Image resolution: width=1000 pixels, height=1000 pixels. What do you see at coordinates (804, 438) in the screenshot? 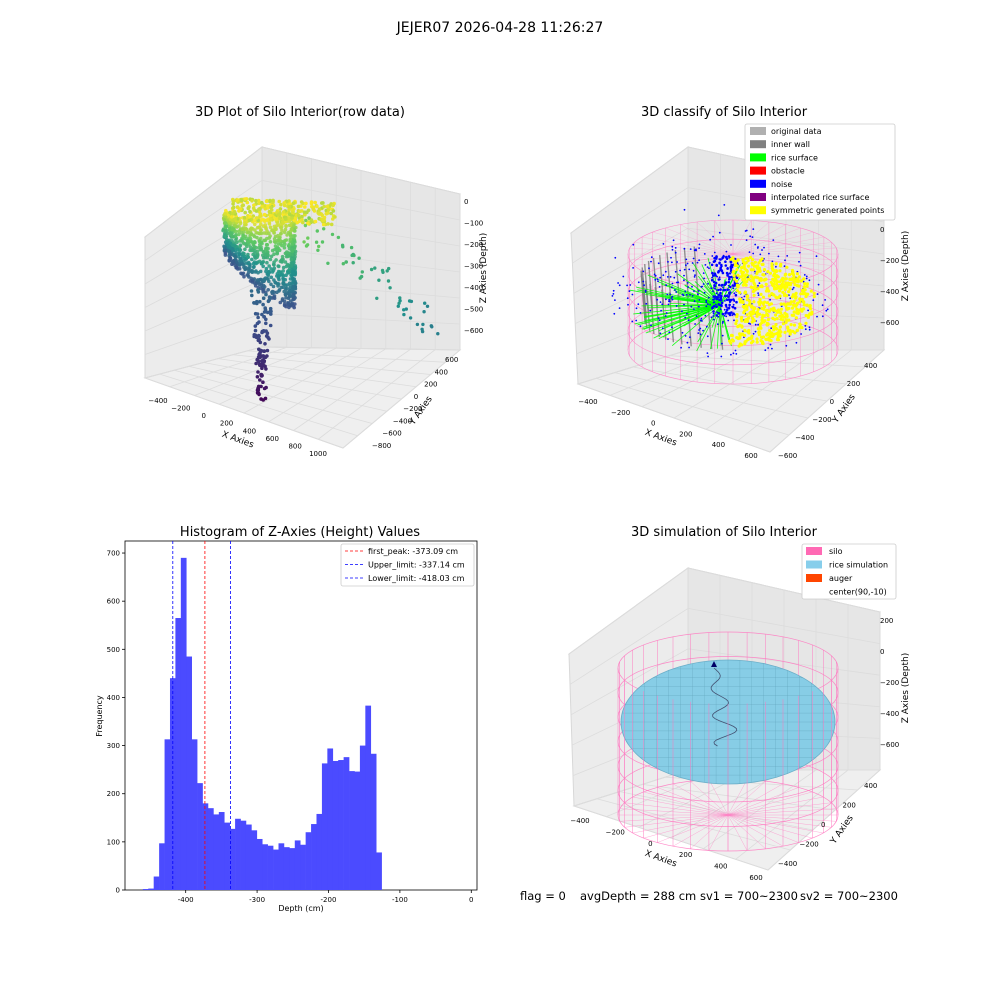
I see `classify-y-tick-label: −400` at bounding box center [804, 438].